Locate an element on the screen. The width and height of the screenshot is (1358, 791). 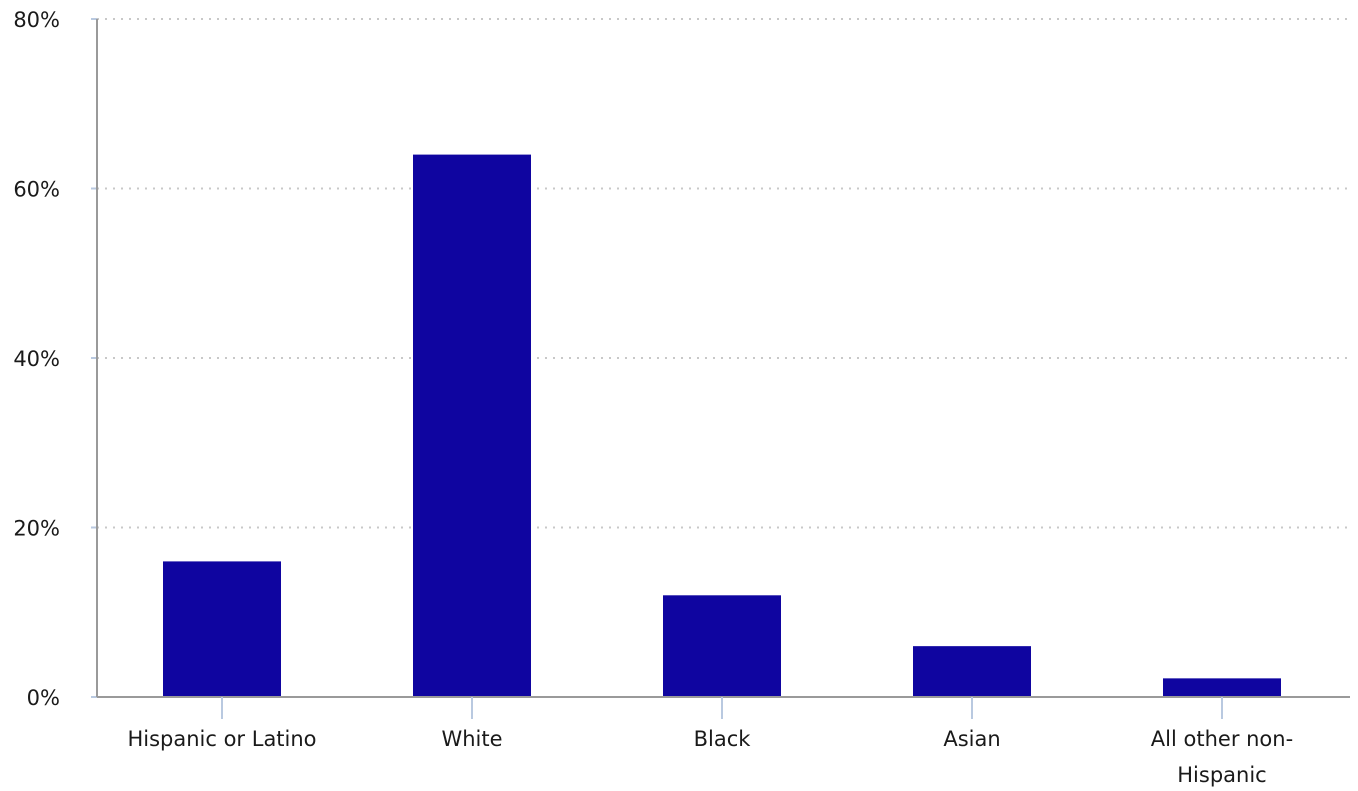
y-tick-label: 40% is located at coordinates (36, 359).